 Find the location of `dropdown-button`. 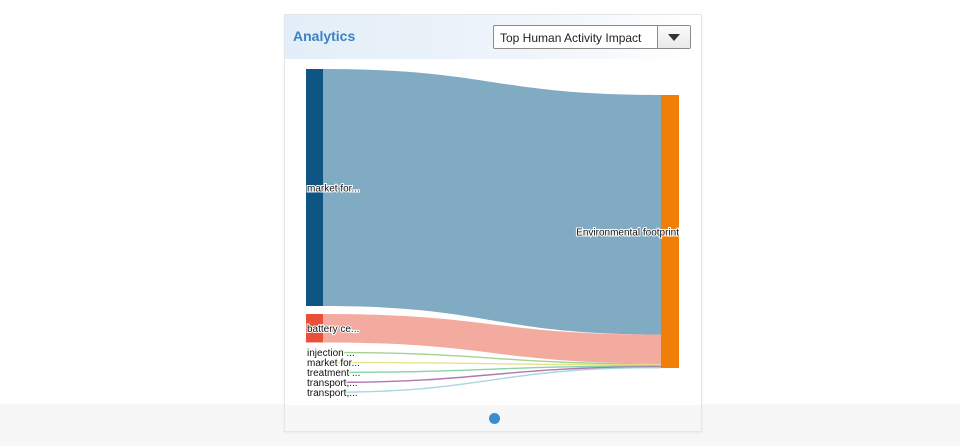

dropdown-button is located at coordinates (673, 37).